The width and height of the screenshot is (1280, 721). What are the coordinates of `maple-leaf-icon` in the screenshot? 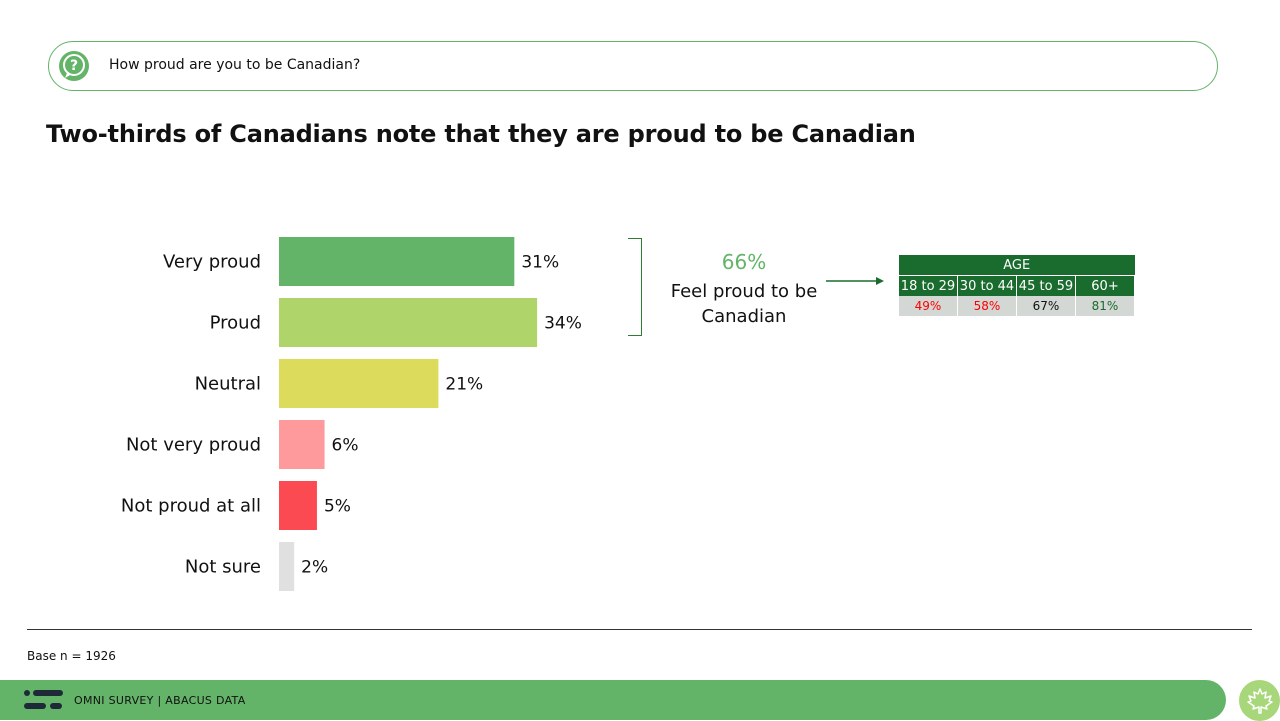 It's located at (1259, 700).